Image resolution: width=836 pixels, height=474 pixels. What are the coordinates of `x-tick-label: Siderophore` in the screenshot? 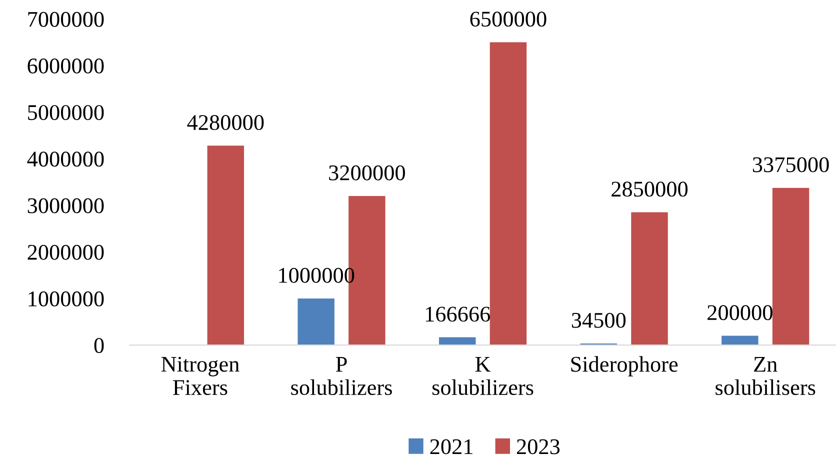 It's located at (624, 366).